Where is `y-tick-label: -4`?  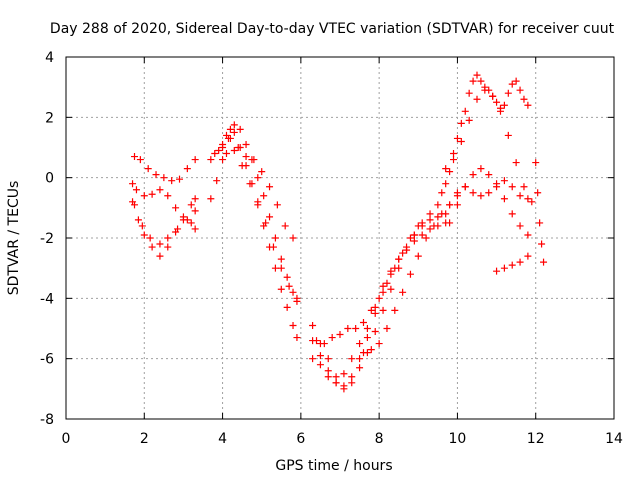 y-tick-label: -4 is located at coordinates (47, 299).